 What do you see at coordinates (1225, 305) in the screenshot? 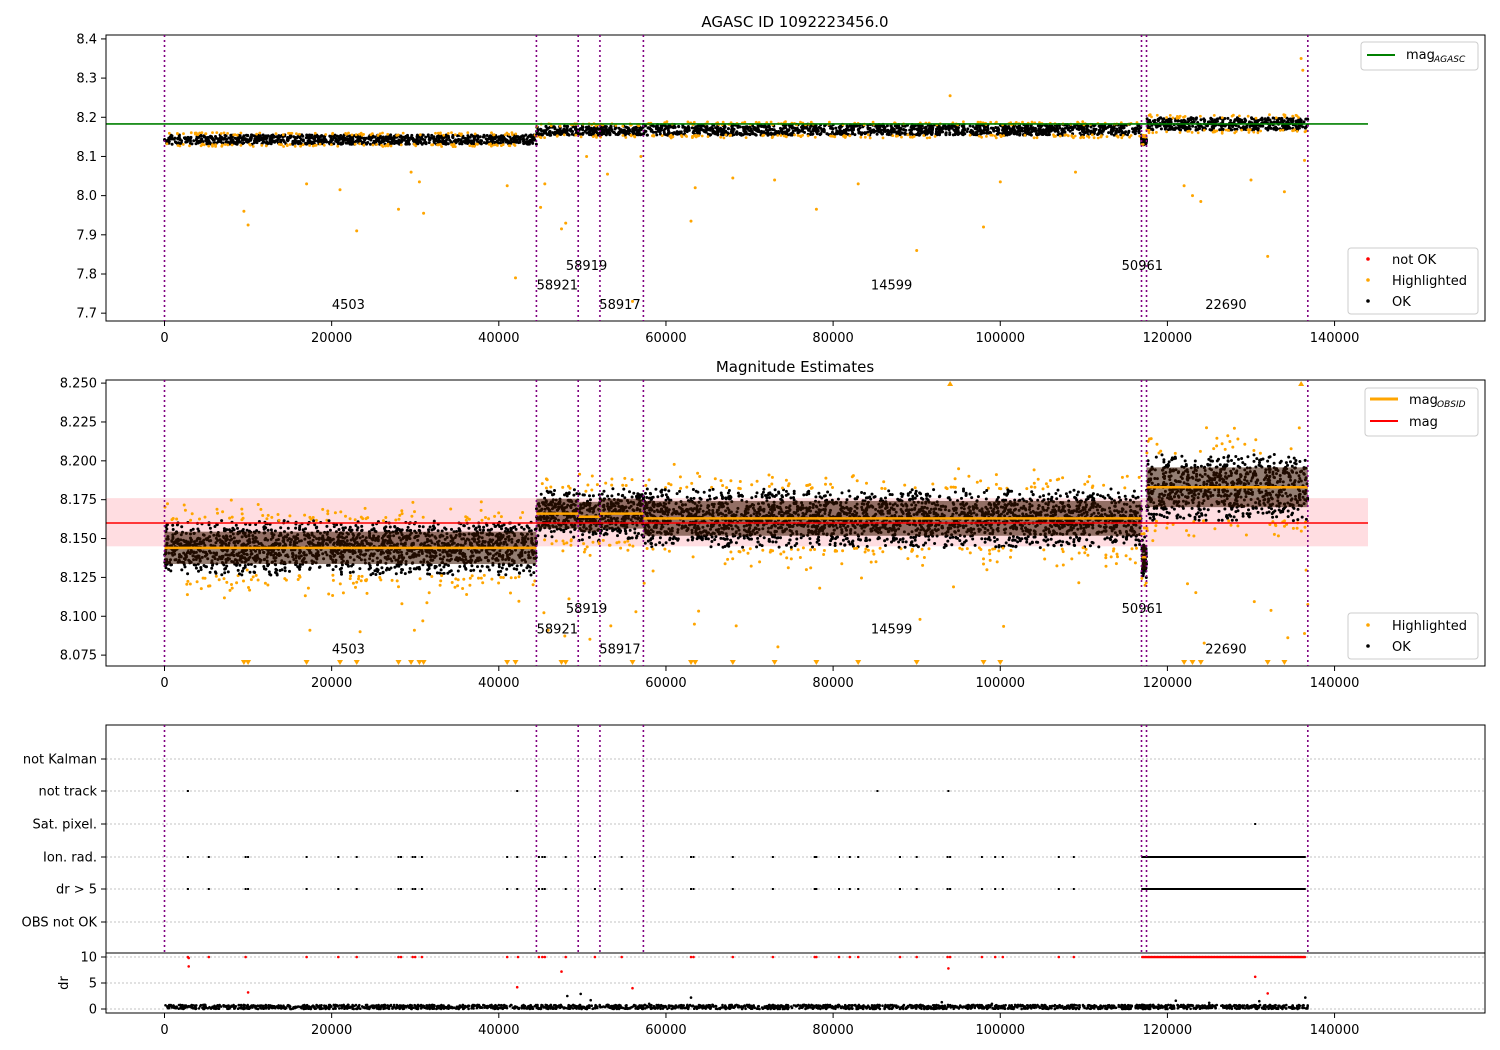
I see `obsid-label: 22690` at bounding box center [1225, 305].